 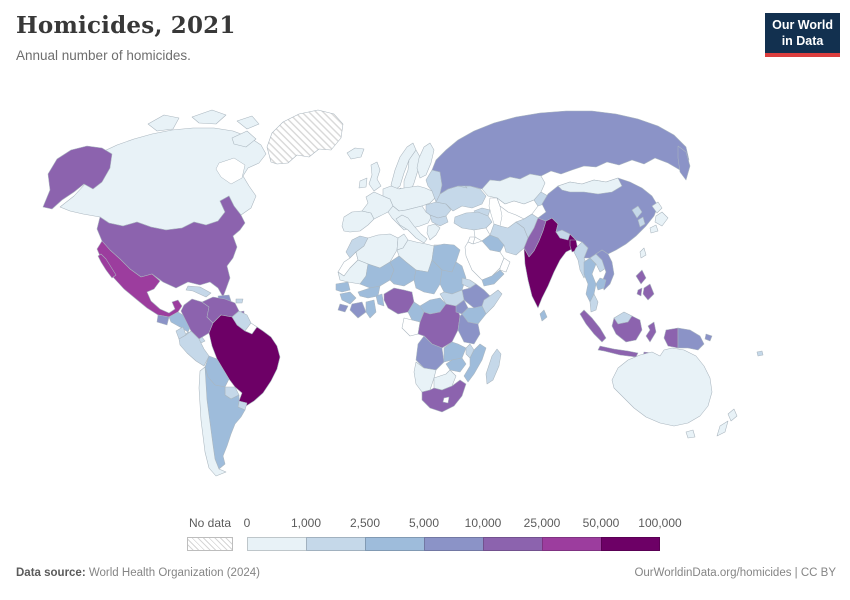 What do you see at coordinates (198, 291) in the screenshot?
I see `country-cuba` at bounding box center [198, 291].